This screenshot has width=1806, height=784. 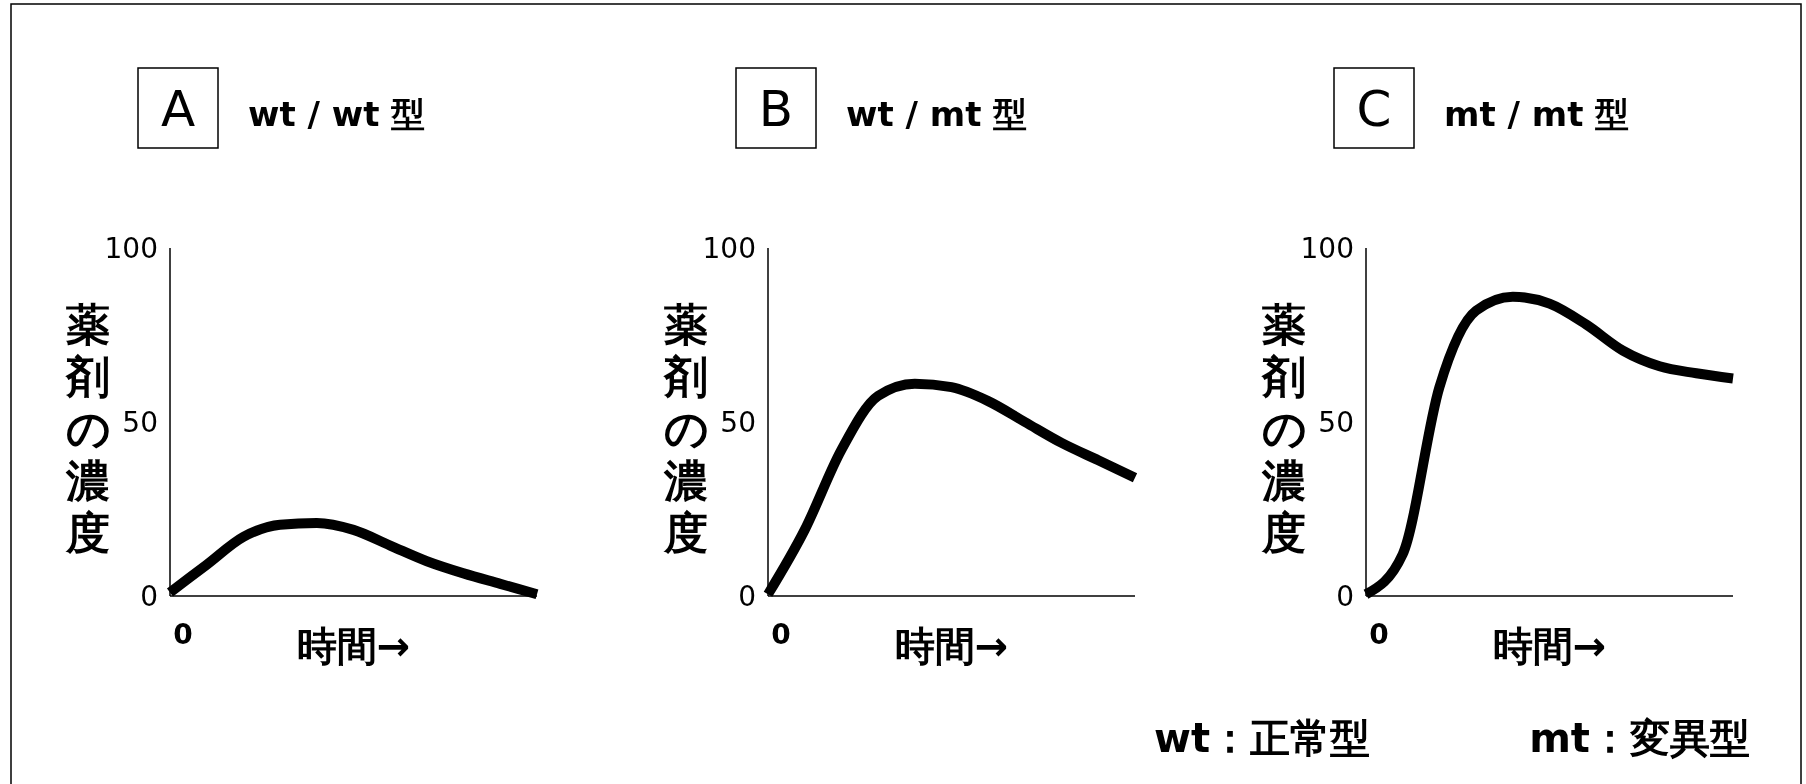 I want to click on text: wt：正常型, so click(x=1261, y=738).